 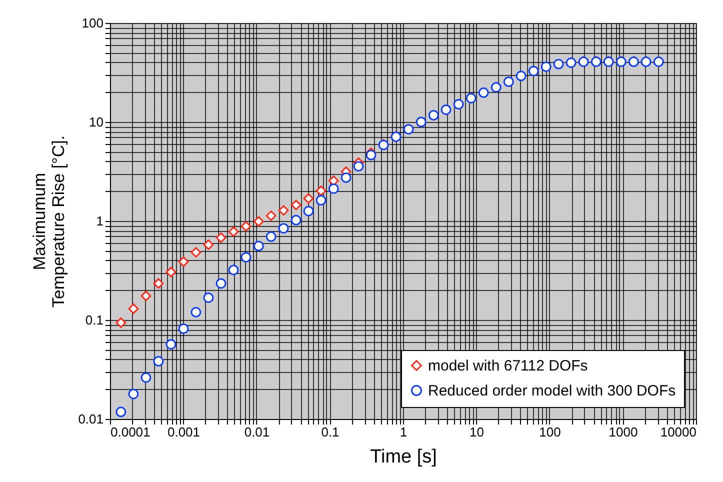 What do you see at coordinates (96, 122) in the screenshot?
I see `y-tick-label: 10` at bounding box center [96, 122].